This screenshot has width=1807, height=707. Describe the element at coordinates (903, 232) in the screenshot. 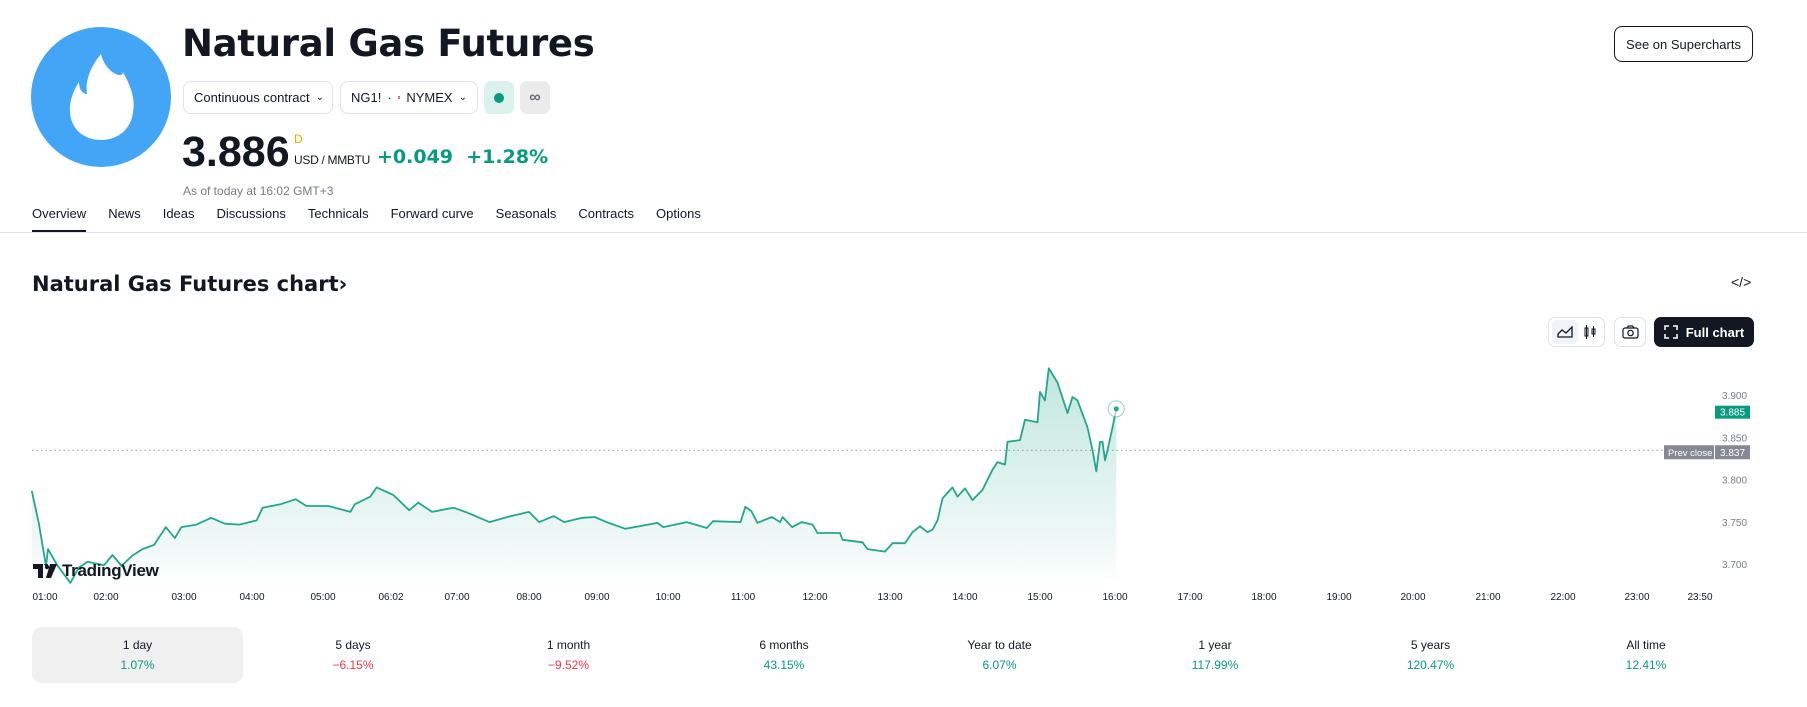

I see `tab-divider` at that location.